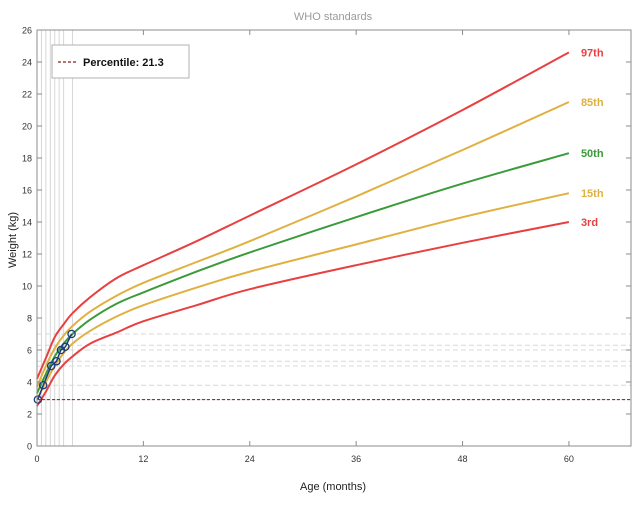  What do you see at coordinates (29, 319) in the screenshot?
I see `y-tick-label: 8` at bounding box center [29, 319].